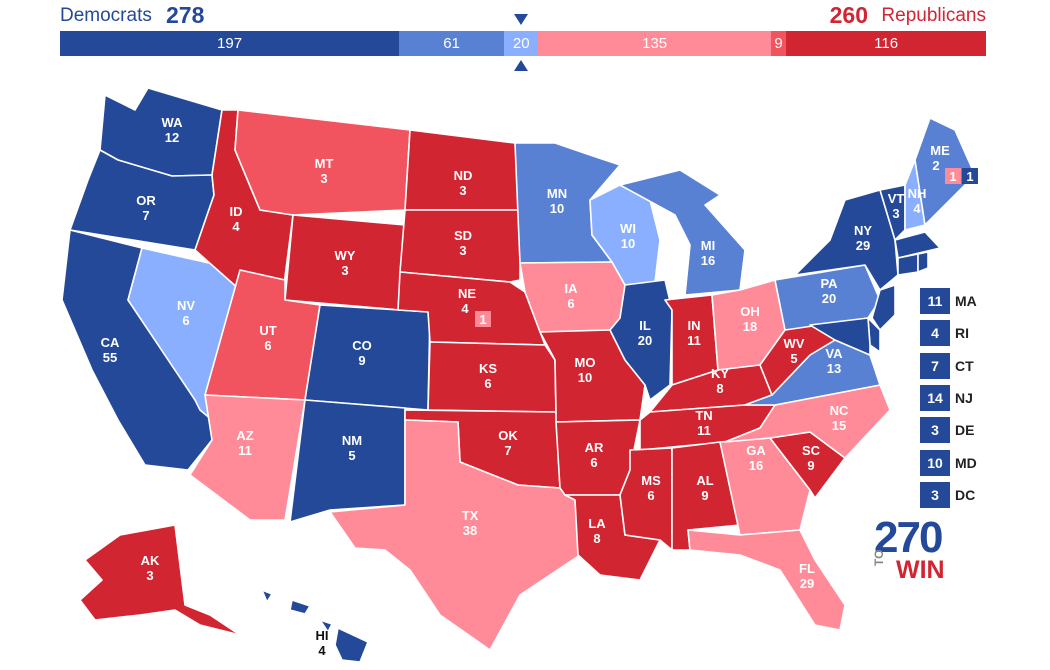  Describe the element at coordinates (185, 15) in the screenshot. I see `democrats-total: 278` at that location.